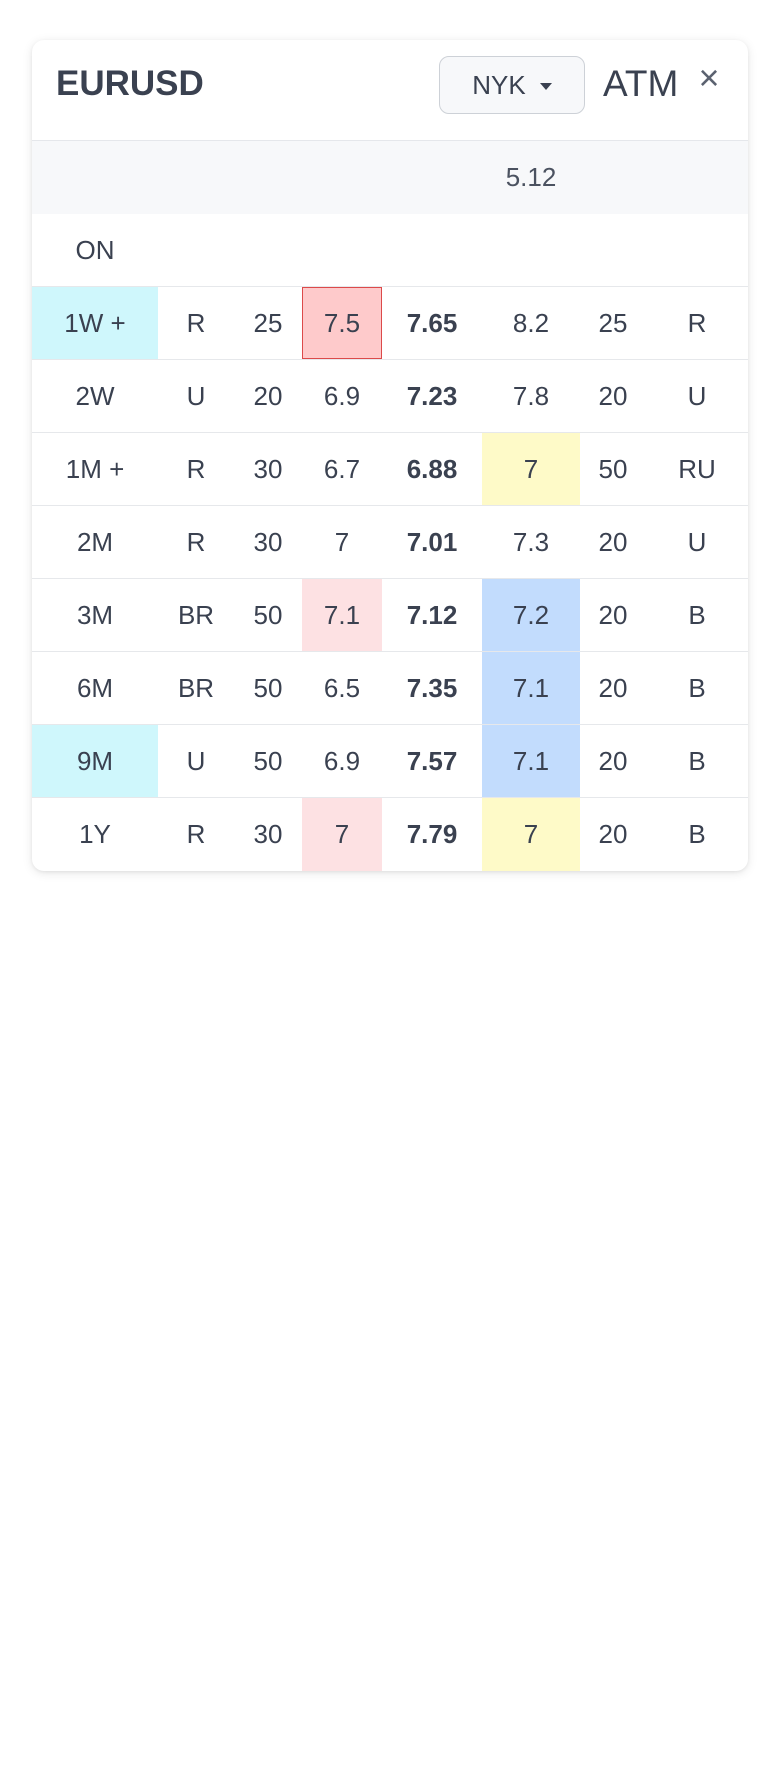 This screenshot has height=1768, width=780. I want to click on table-row: 1M + R 30 6.7 6.88 7 50 RU, so click(390, 469).